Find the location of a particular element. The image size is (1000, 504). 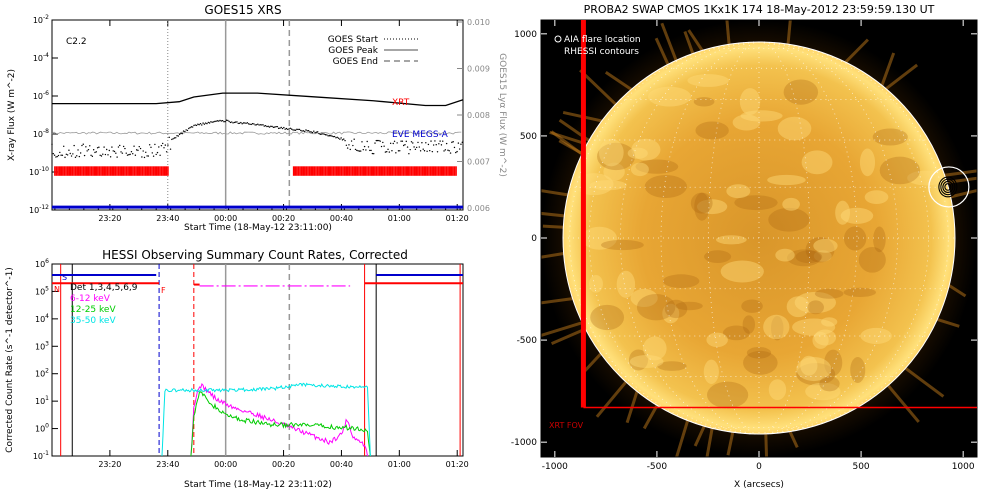

goes-y-right-tick-label: 0.009 is located at coordinates (478, 69).